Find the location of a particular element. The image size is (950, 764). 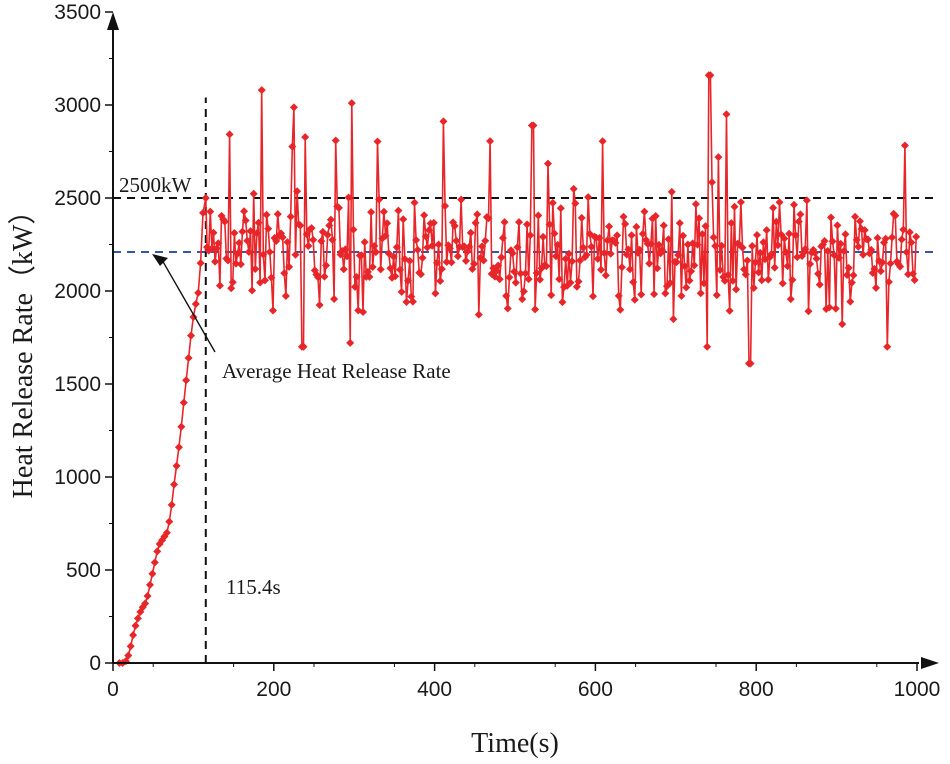

reference-label-2500kw: 2500kW is located at coordinates (155, 185).